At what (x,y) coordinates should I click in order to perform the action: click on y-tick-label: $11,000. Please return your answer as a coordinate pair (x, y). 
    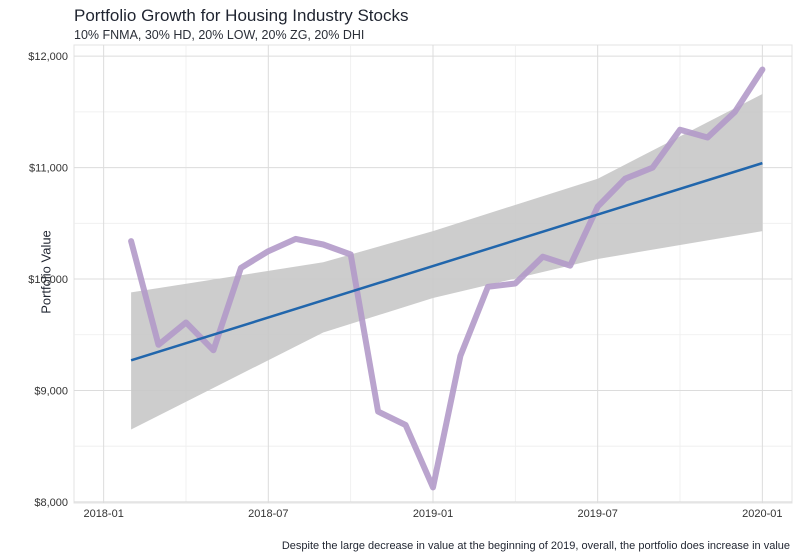
    Looking at the image, I should click on (48, 169).